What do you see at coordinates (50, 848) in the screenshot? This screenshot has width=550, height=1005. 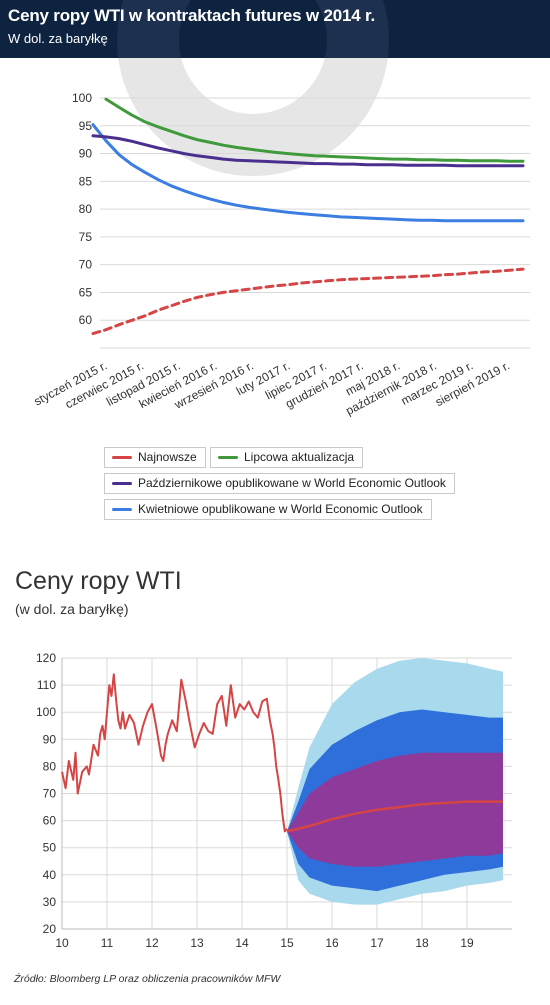 I see `y-tick-label: 50` at bounding box center [50, 848].